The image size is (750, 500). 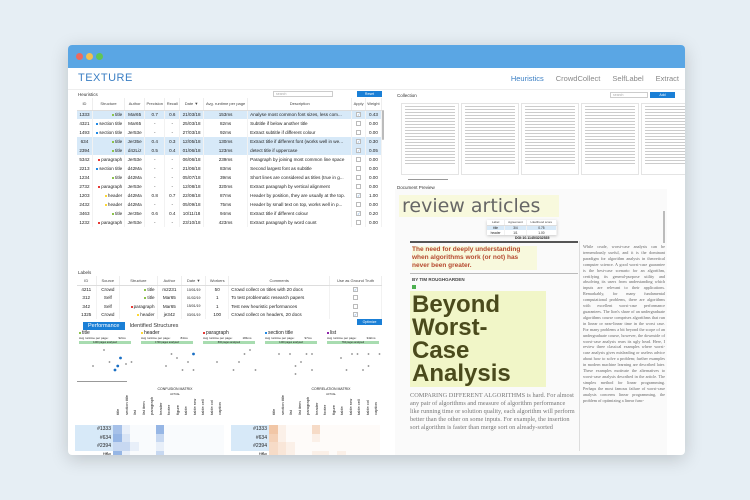 I want to click on close-window-button, so click(x=79, y=56).